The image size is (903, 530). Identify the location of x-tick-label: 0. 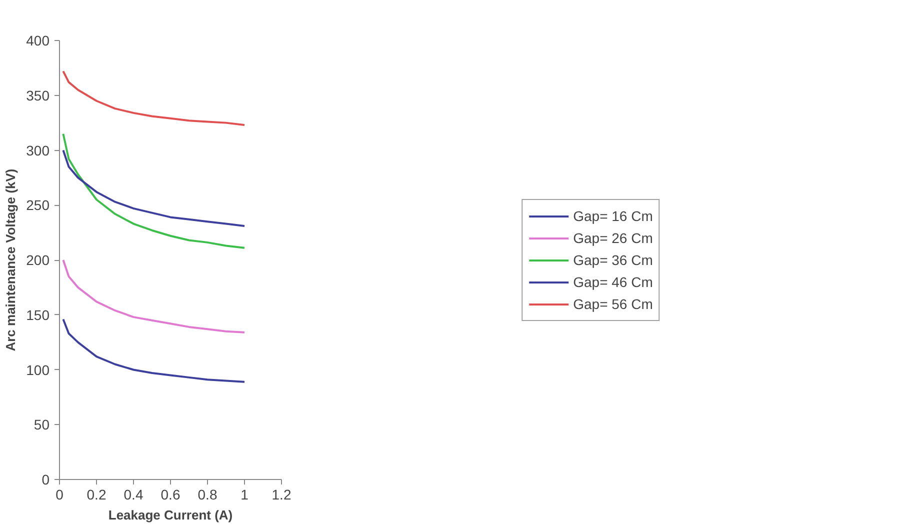
(60, 494).